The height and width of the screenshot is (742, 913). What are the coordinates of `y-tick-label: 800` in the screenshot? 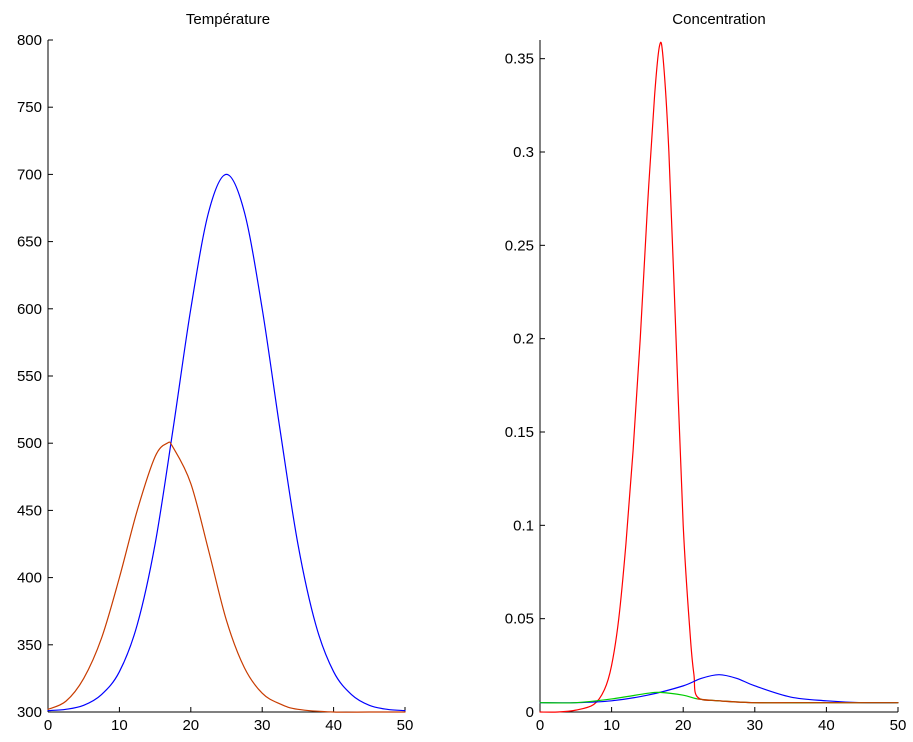 It's located at (29, 40).